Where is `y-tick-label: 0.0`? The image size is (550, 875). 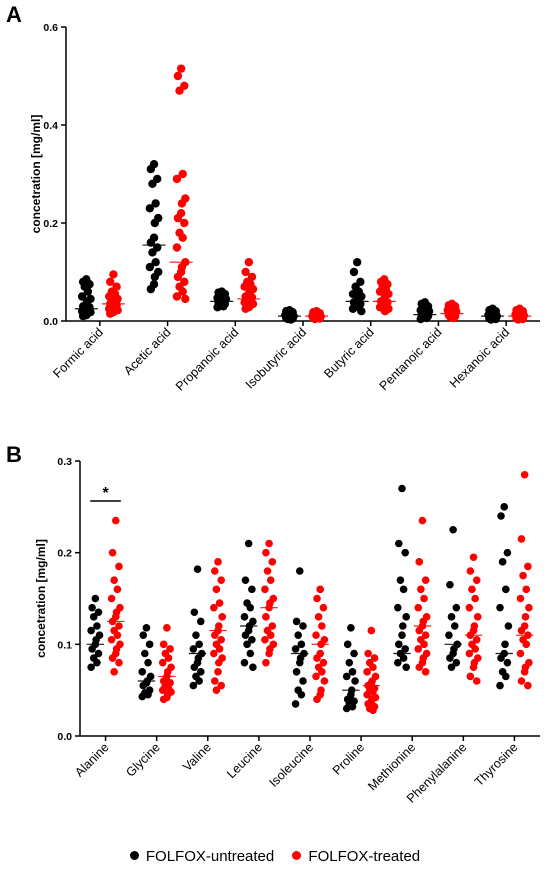
y-tick-label: 0.0 is located at coordinates (50, 322).